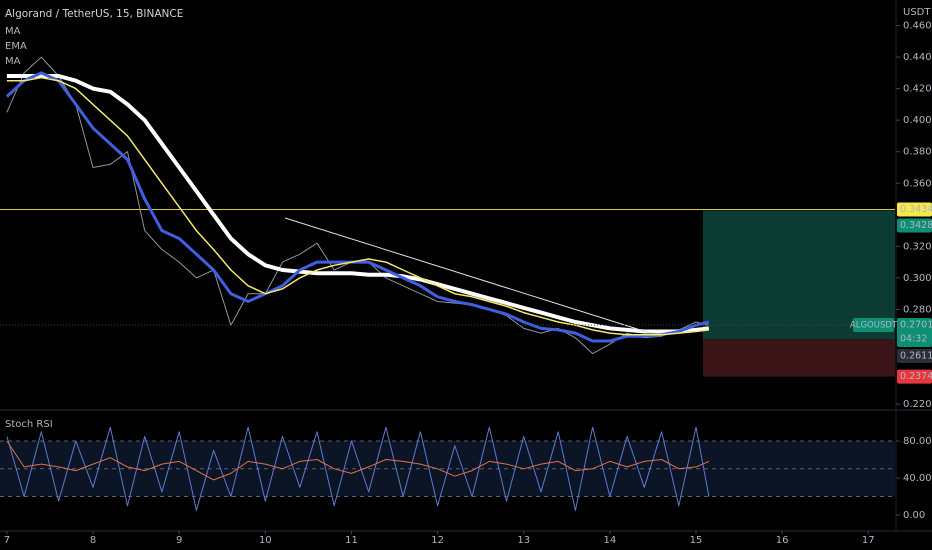 This screenshot has width=932, height=550. Describe the element at coordinates (917, 404) in the screenshot. I see `y-tick-label: 0.2200` at that location.